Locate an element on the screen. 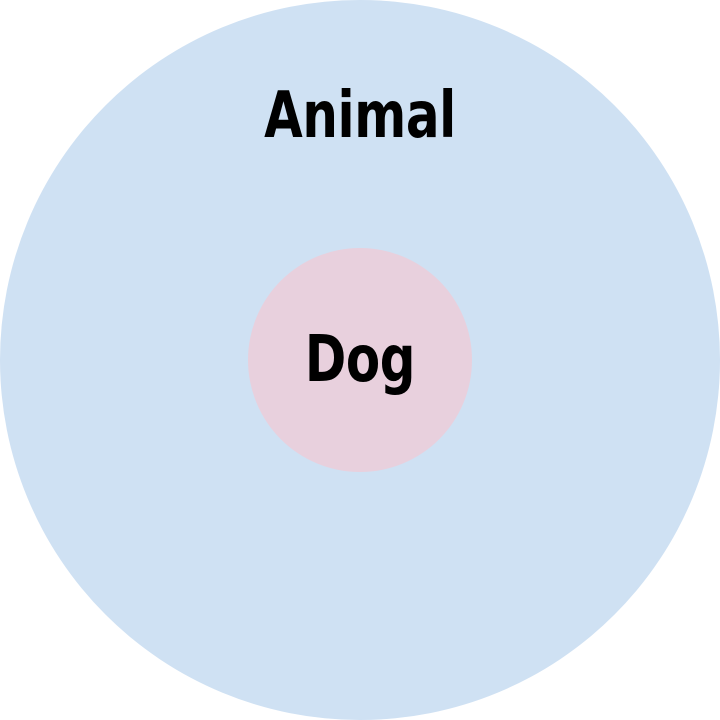 This screenshot has height=720, width=720. outer-circle-label: Animal is located at coordinates (360, 116).